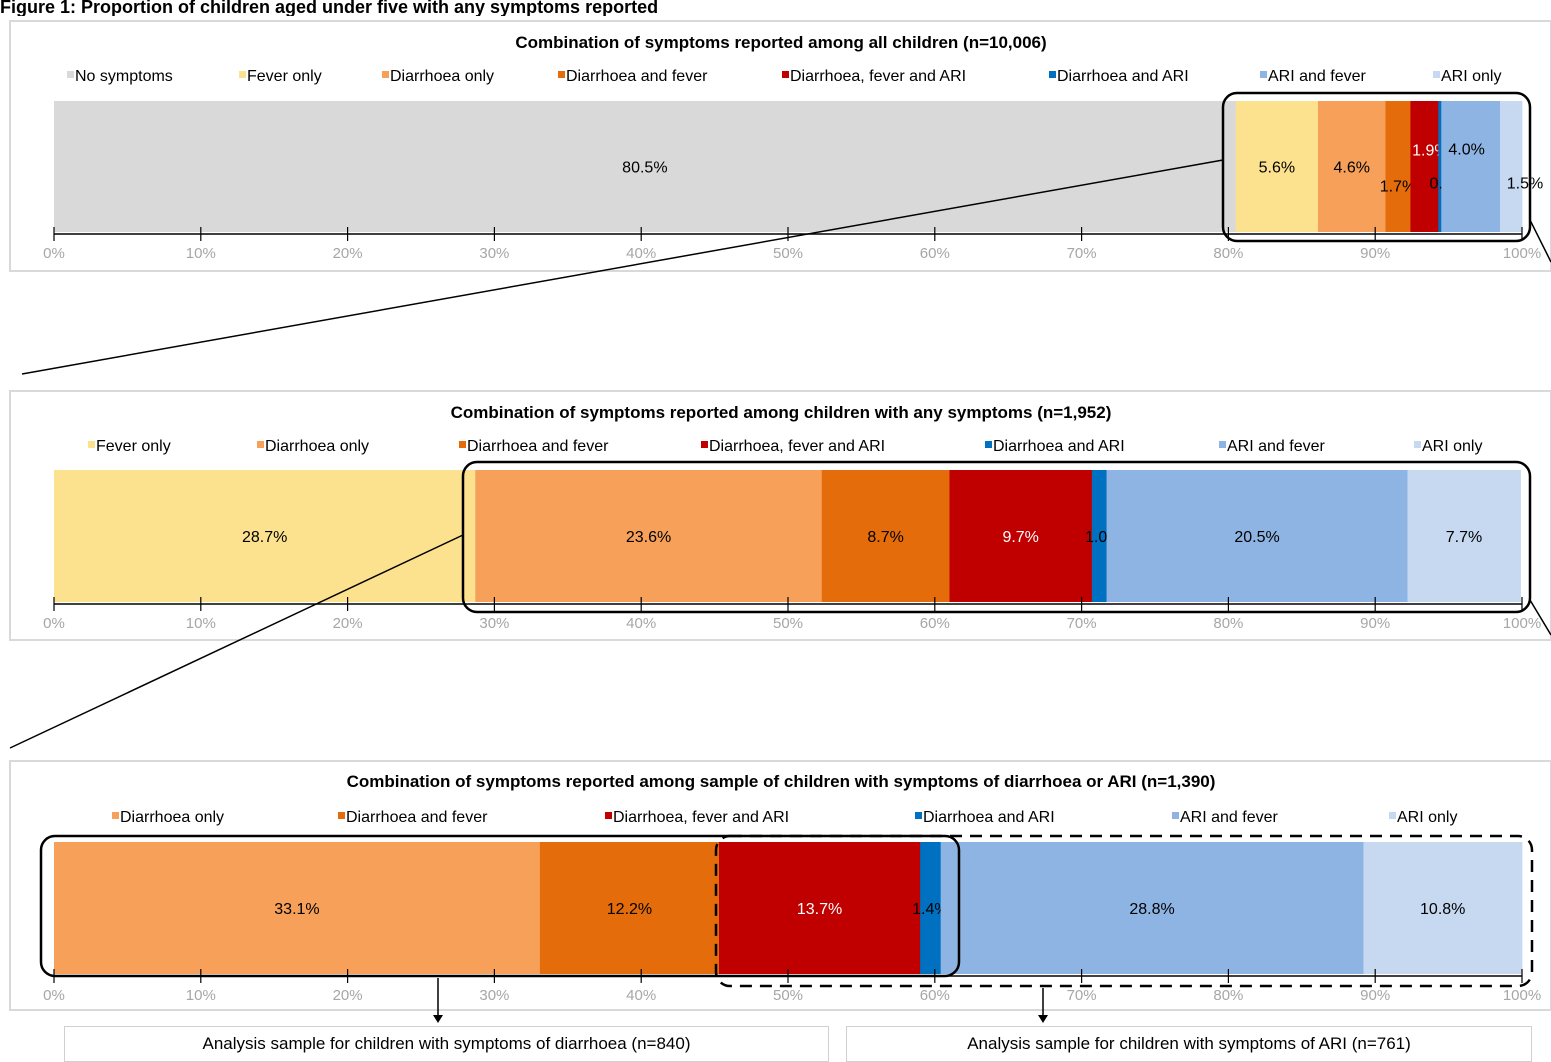  What do you see at coordinates (438, 1000) in the screenshot?
I see `arrow-to-diarrhoea-sample` at bounding box center [438, 1000].